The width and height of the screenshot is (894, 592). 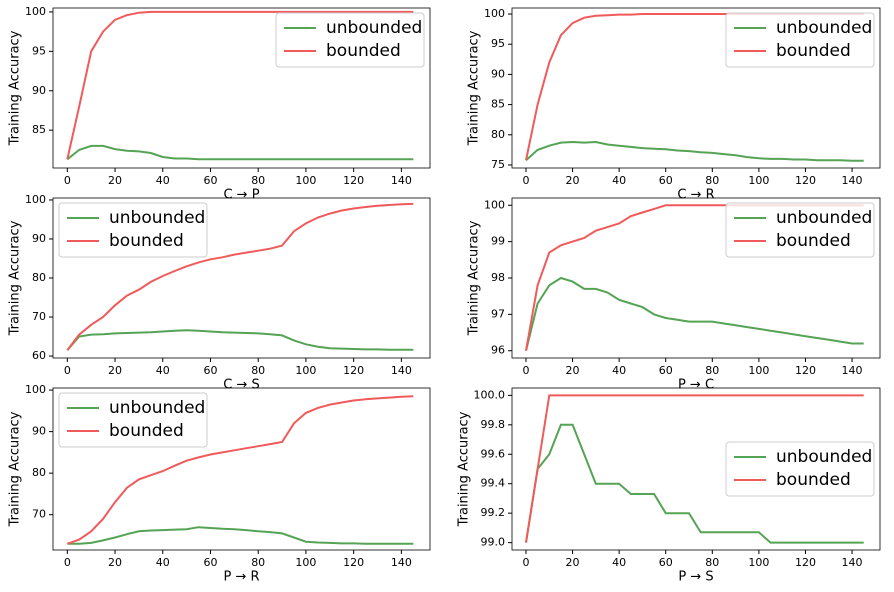 What do you see at coordinates (493, 542) in the screenshot?
I see `y-tick-label: 99.0` at bounding box center [493, 542].